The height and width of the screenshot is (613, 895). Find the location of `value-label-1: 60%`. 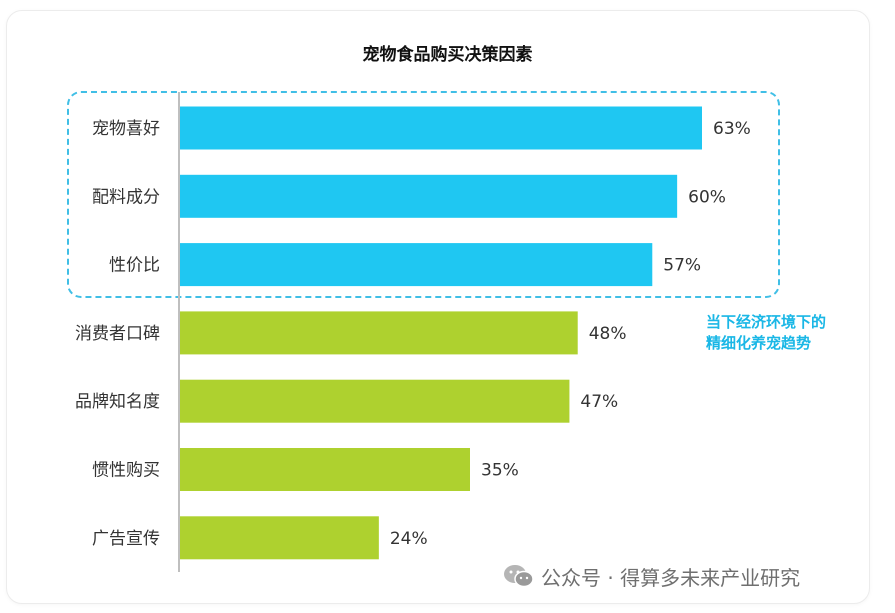

value-label-1: 60% is located at coordinates (707, 197).